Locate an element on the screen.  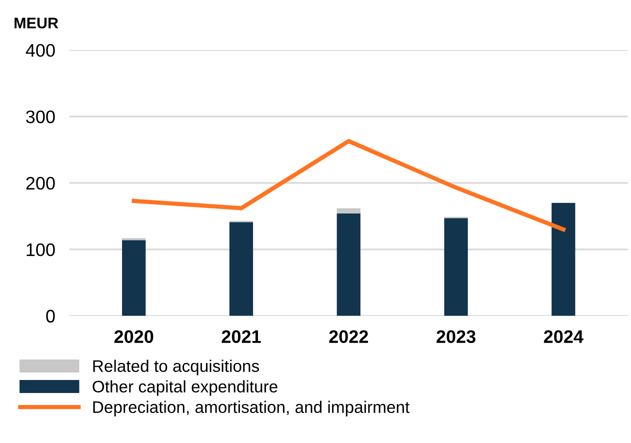
legend-label: Other capital expenditure is located at coordinates (185, 388).